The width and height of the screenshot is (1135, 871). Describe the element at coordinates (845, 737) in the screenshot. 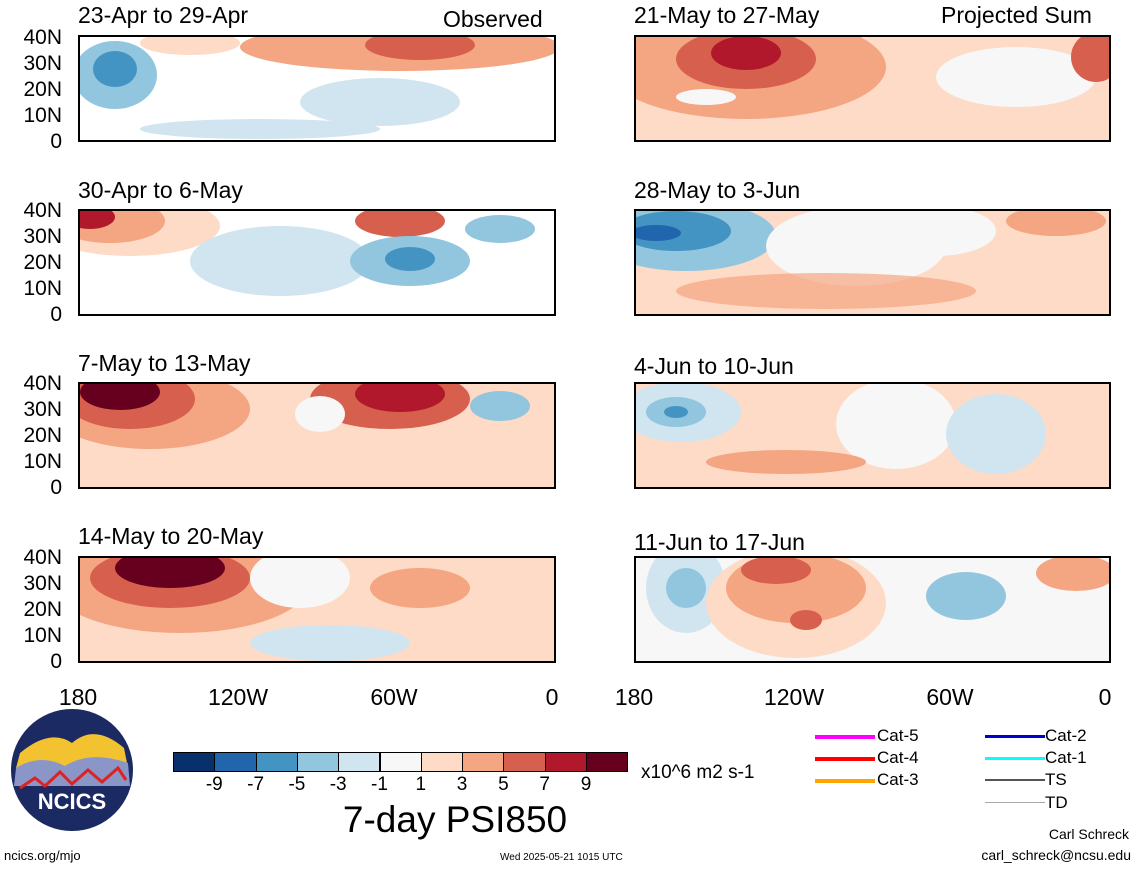

I see `legend-line-cat5` at that location.